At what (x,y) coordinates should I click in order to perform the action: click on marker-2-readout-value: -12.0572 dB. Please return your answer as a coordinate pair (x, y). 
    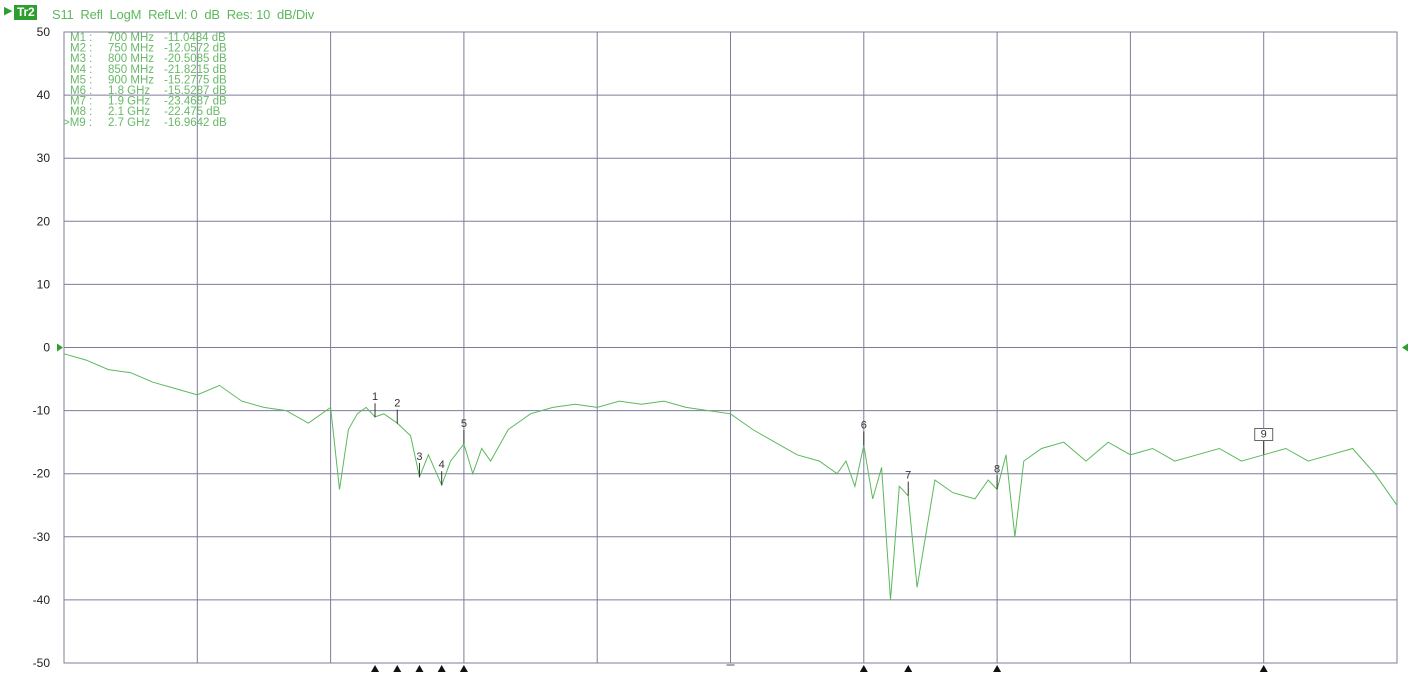
    Looking at the image, I should click on (195, 49).